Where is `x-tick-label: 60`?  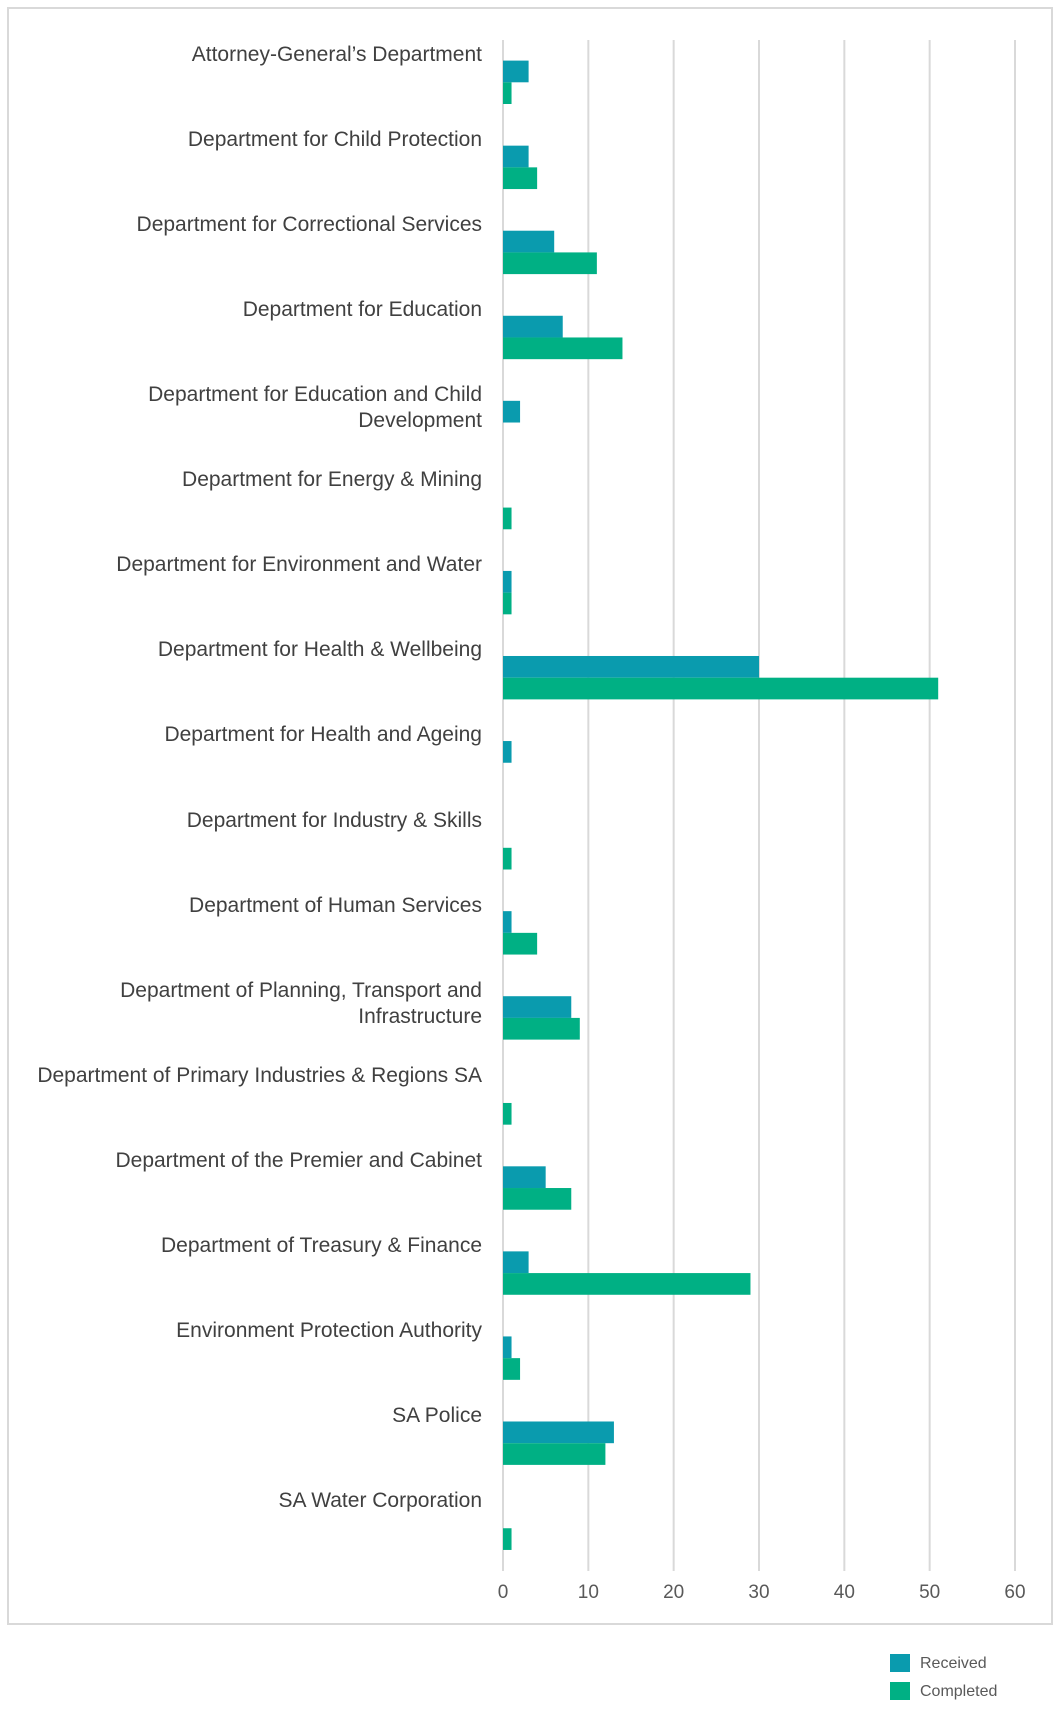
x-tick-label: 60 is located at coordinates (1014, 1592).